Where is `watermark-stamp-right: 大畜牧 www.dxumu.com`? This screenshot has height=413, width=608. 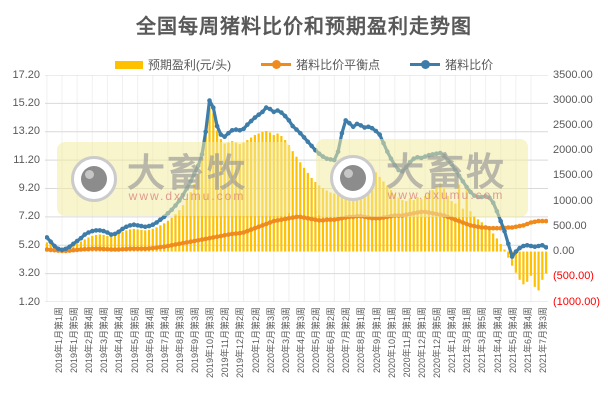 watermark-stamp-right: 大畜牧 www.dxumu.com is located at coordinates (422, 178).